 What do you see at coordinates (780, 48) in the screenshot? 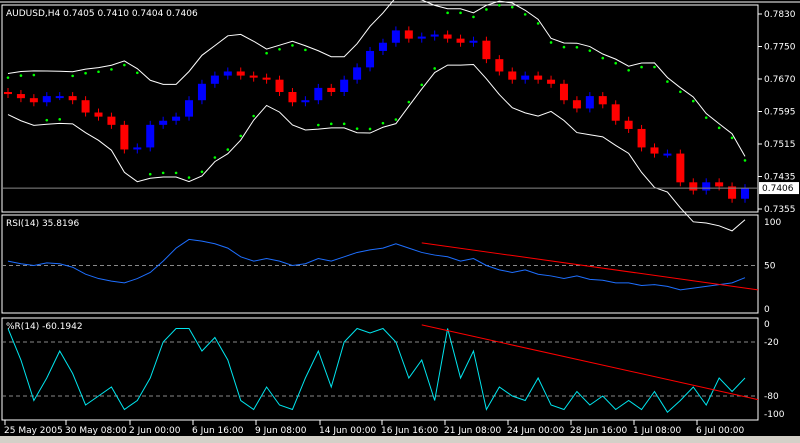
I see `price-tick-label: 0.7750` at bounding box center [780, 48].